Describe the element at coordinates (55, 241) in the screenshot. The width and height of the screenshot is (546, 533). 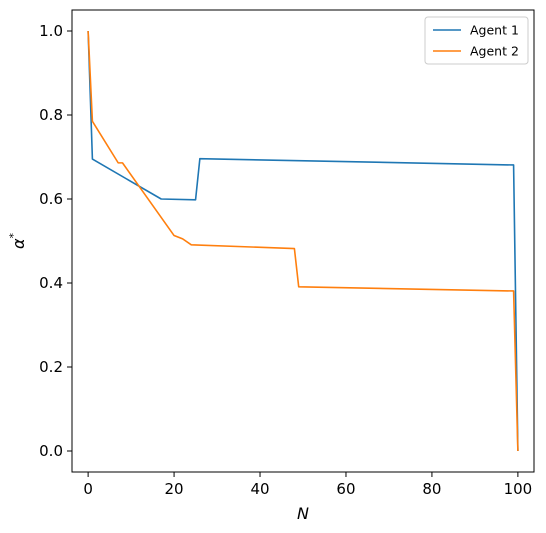
I see `y-axis-ticks: 0.0 0.2 0.4 0.6 0.8 1.0` at that location.